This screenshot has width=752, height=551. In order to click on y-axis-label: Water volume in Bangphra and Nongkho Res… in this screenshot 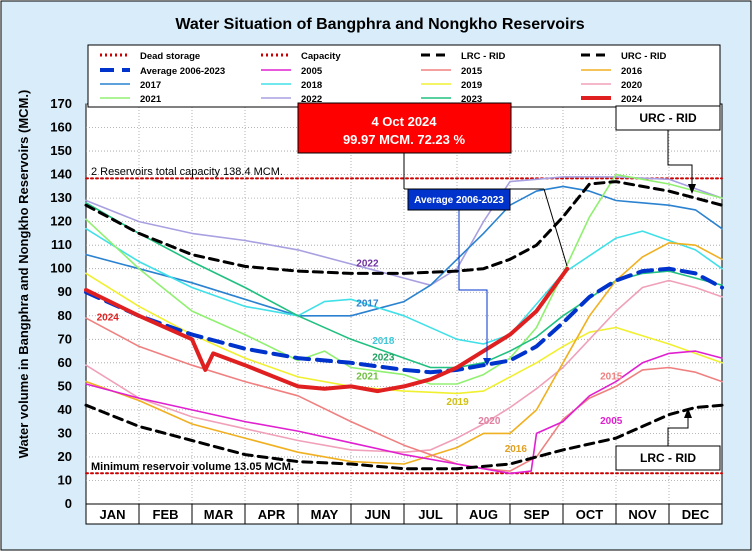, I will do `click(23, 274)`.